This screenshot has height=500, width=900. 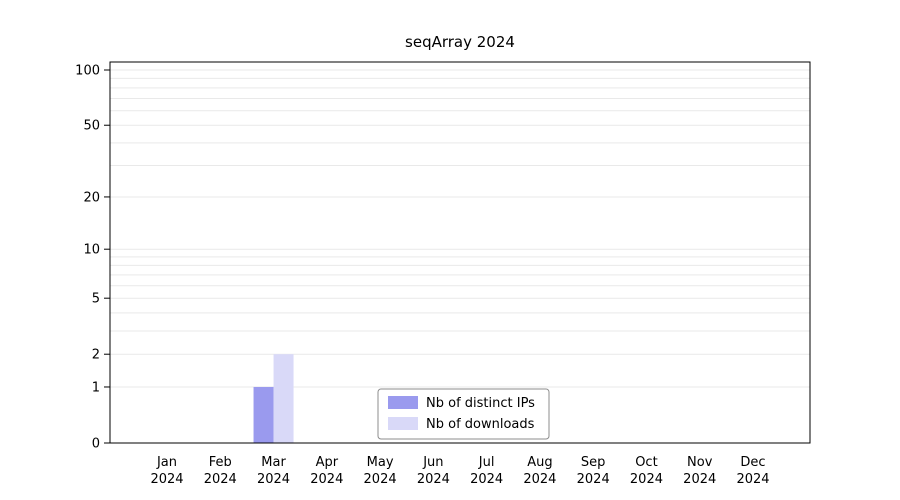 I want to click on bar-nb-of-distinct-ips-mar, so click(x=263, y=414).